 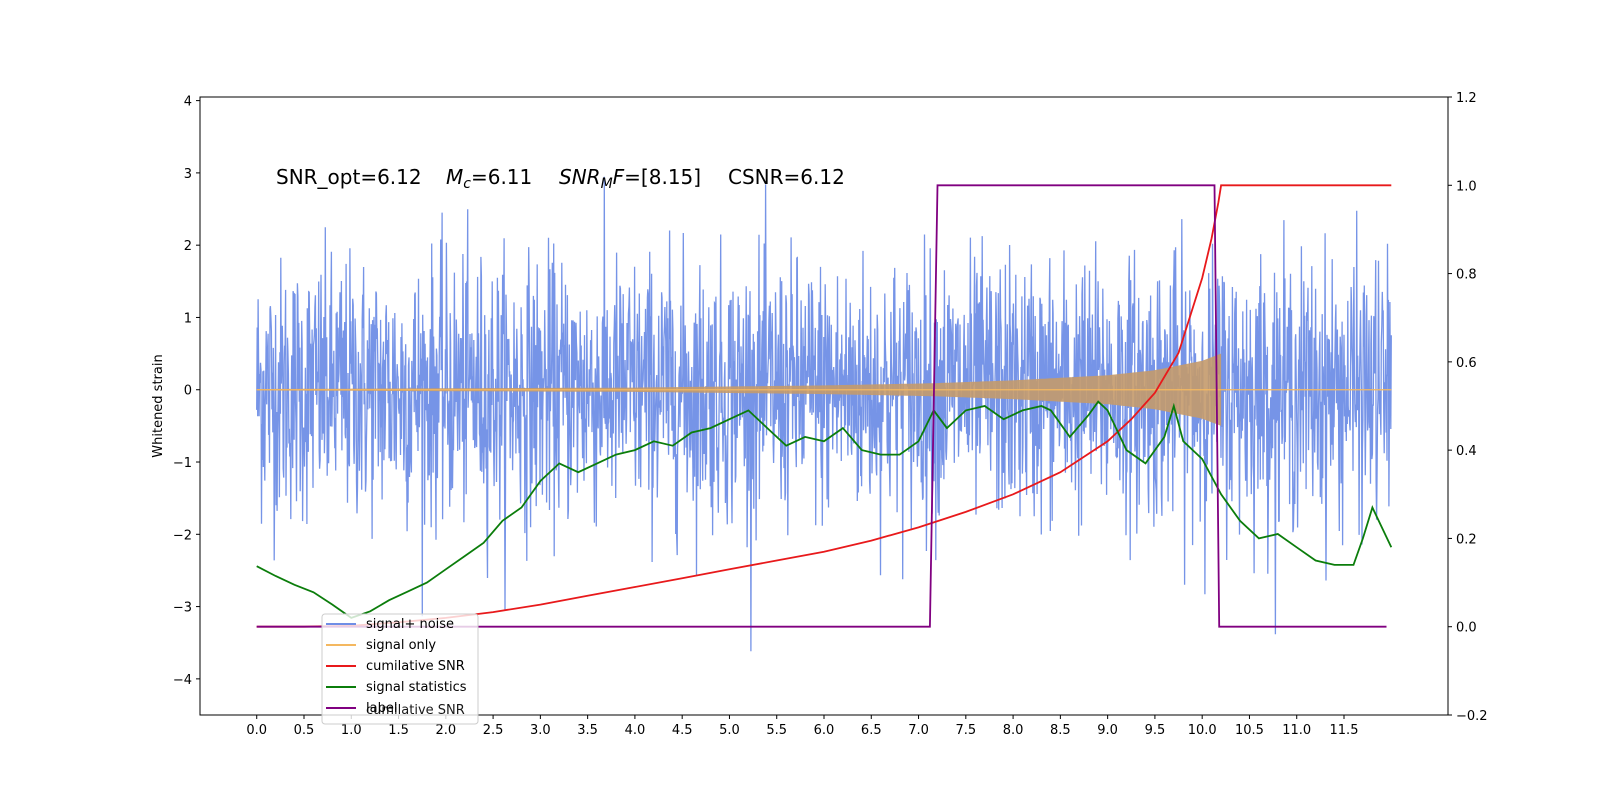 What do you see at coordinates (587, 730) in the screenshot?
I see `x-tick-label: 3.5` at bounding box center [587, 730].